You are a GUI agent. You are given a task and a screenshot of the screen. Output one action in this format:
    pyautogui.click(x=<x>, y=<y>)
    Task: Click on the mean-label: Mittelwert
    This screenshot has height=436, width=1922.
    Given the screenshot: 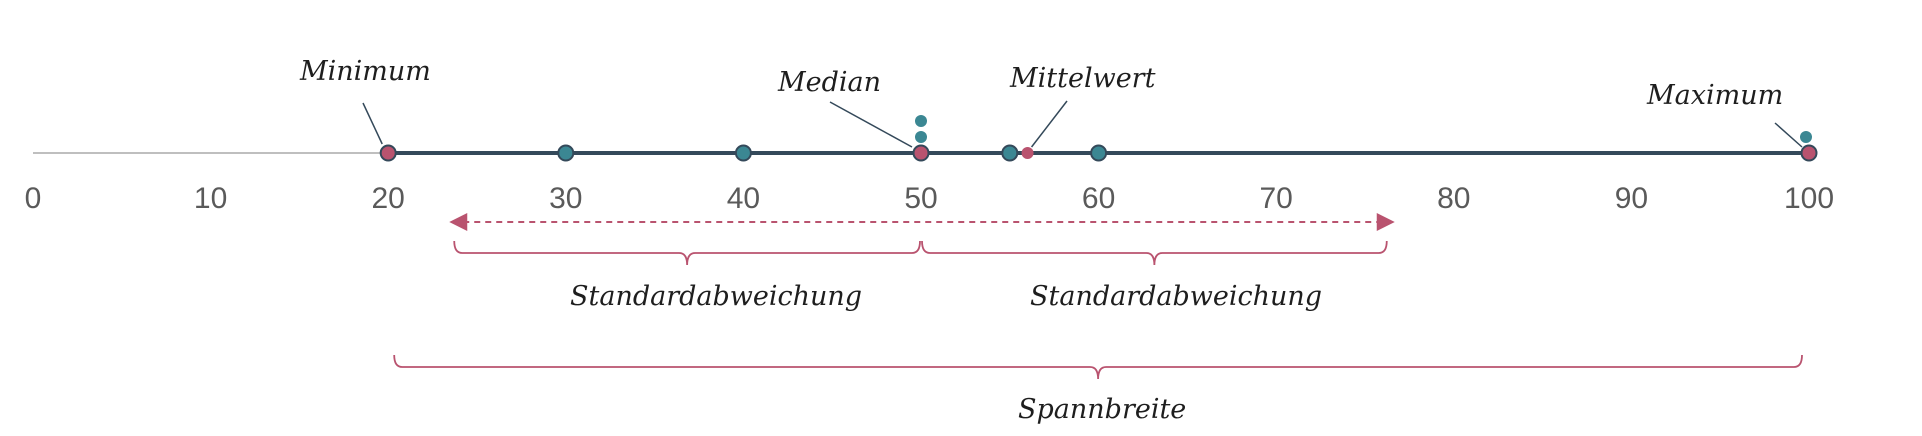 What is the action you would take?
    pyautogui.click(x=1082, y=78)
    